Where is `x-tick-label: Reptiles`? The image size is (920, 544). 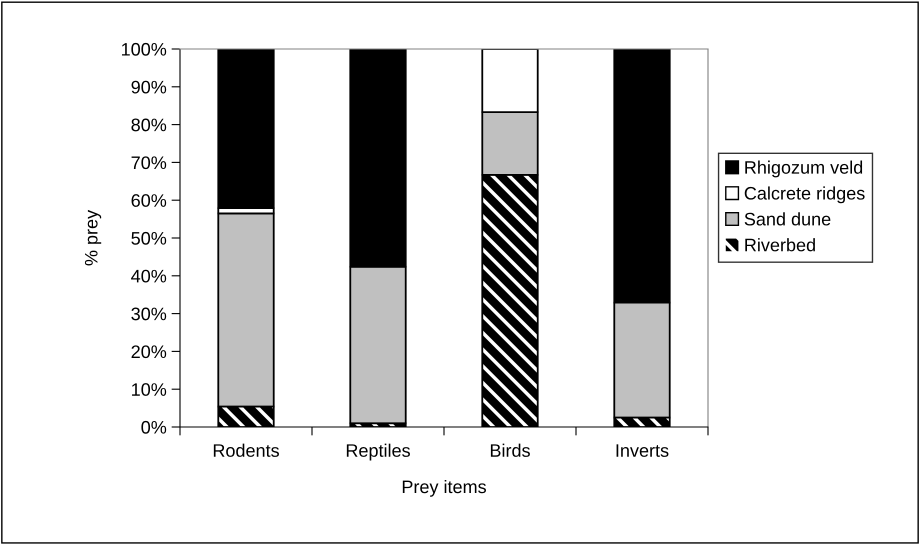 x-tick-label: Reptiles is located at coordinates (378, 452).